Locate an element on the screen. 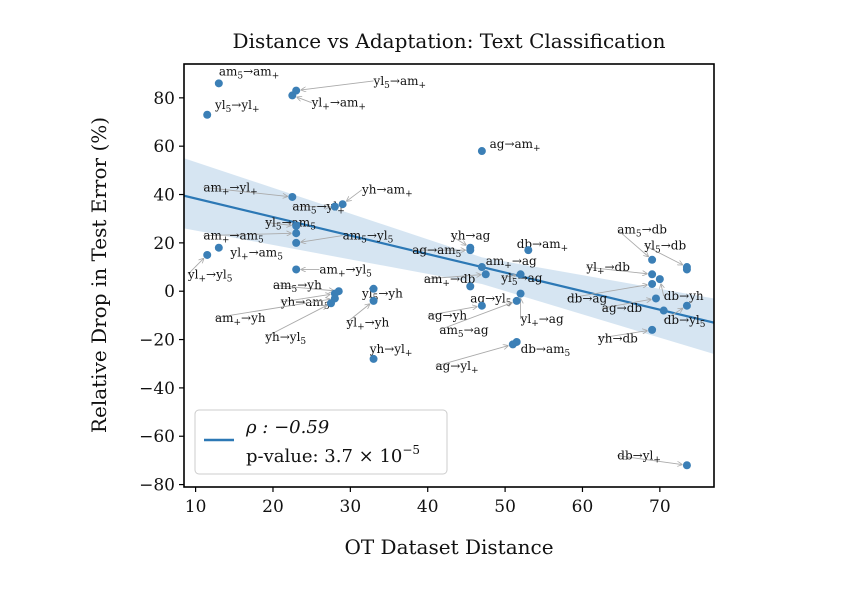 Image resolution: width=851 pixels, height=592 pixels. point-label: yl5​→yl+​ is located at coordinates (237, 106).